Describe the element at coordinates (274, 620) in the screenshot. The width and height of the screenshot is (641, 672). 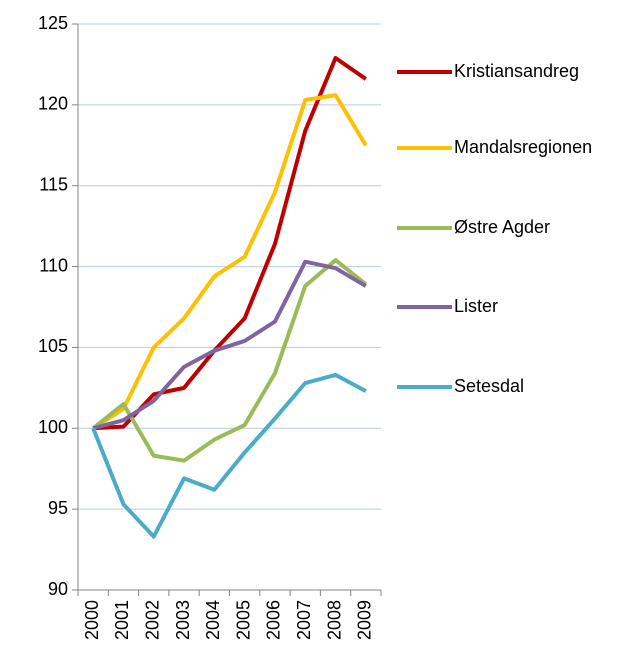
I see `x-tick-label: 2006` at that location.